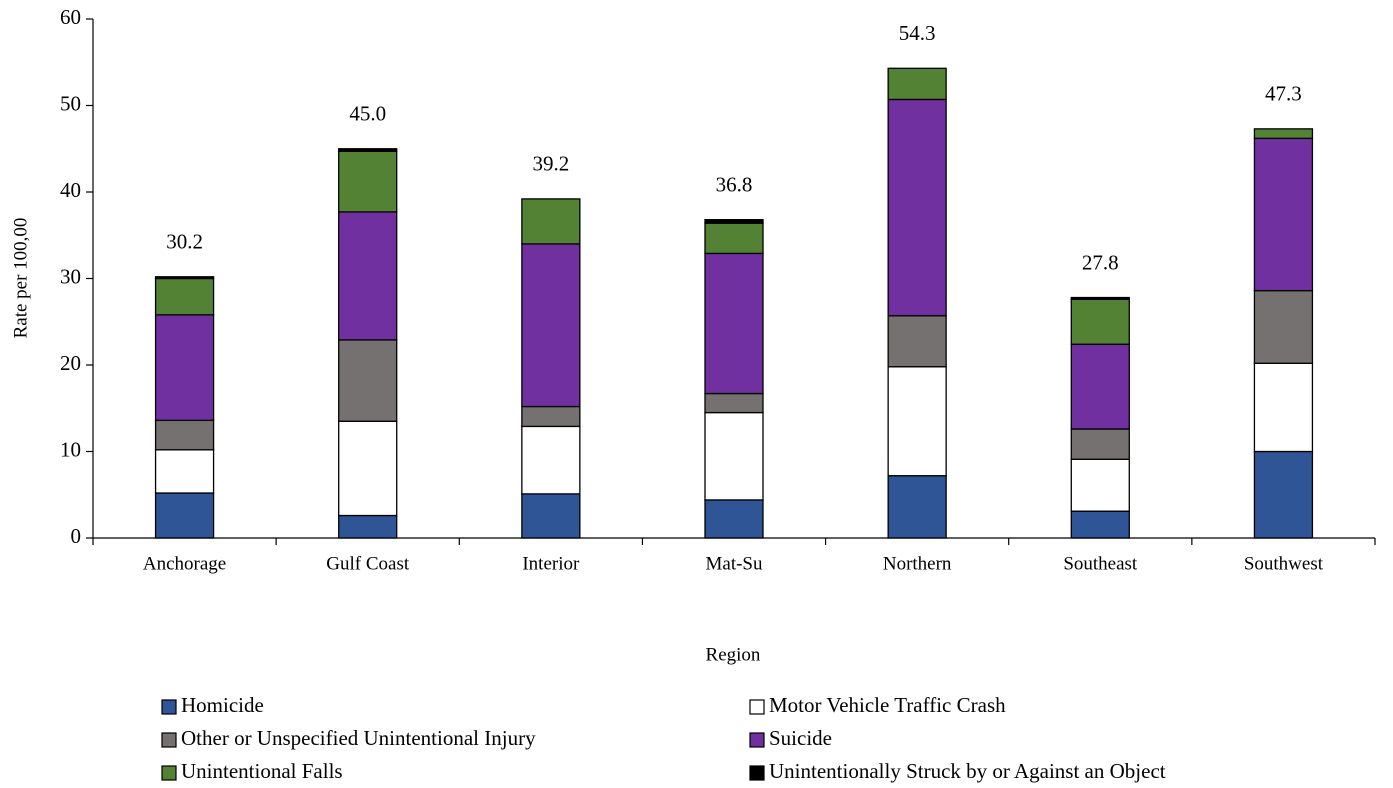 The width and height of the screenshot is (1393, 788). What do you see at coordinates (70, 276) in the screenshot?
I see `y-tick-label: 30` at bounding box center [70, 276].